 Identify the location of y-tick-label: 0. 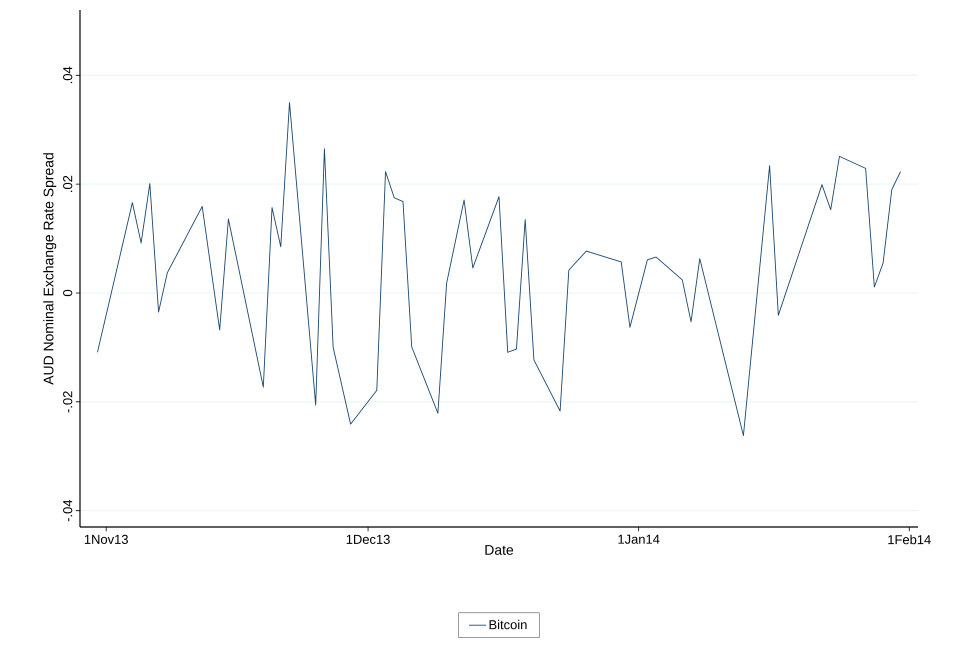
(67, 293).